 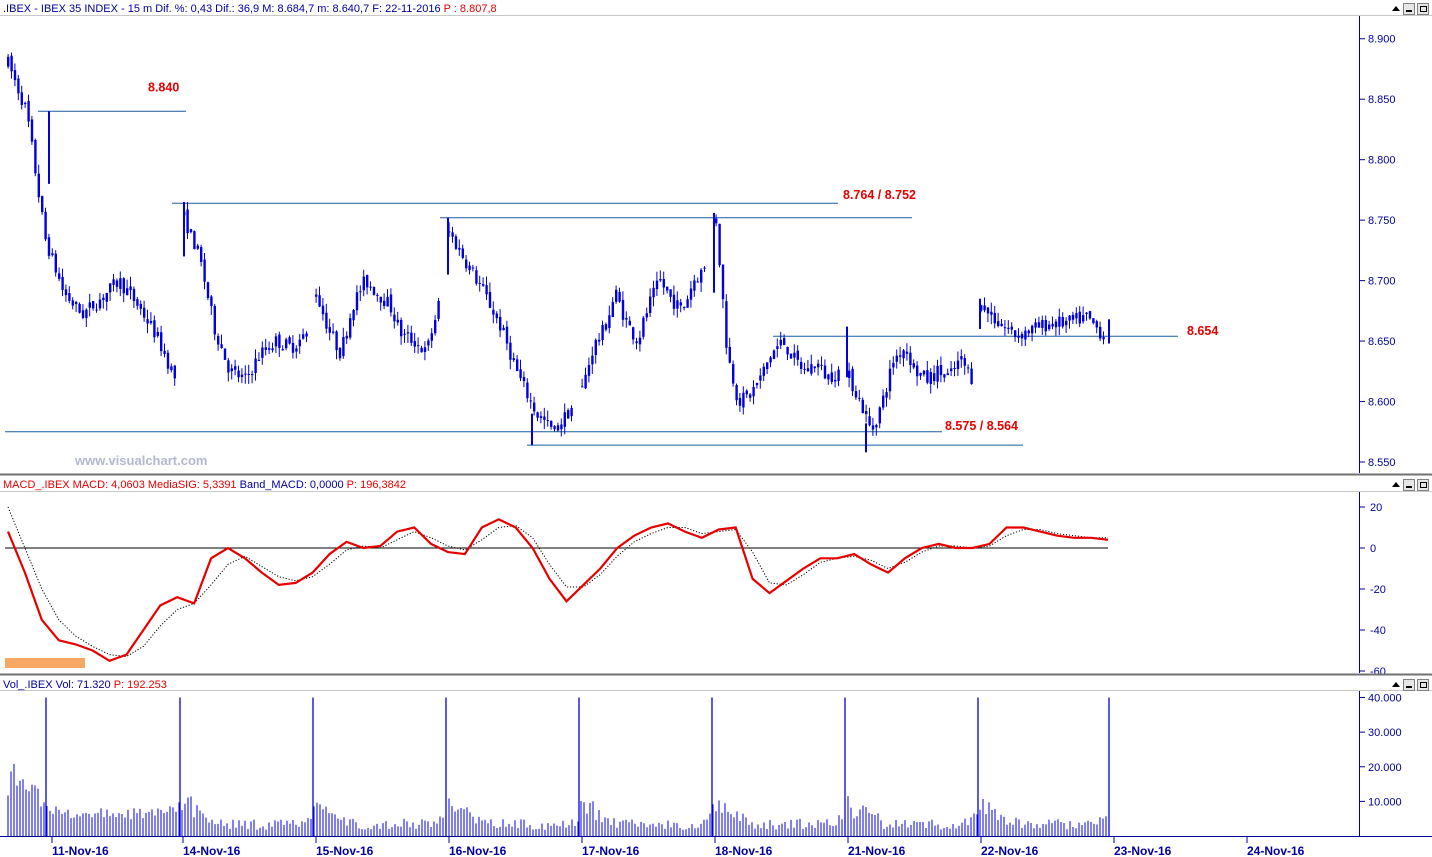 What do you see at coordinates (163, 87) in the screenshot?
I see `level-label: 8.840` at bounding box center [163, 87].